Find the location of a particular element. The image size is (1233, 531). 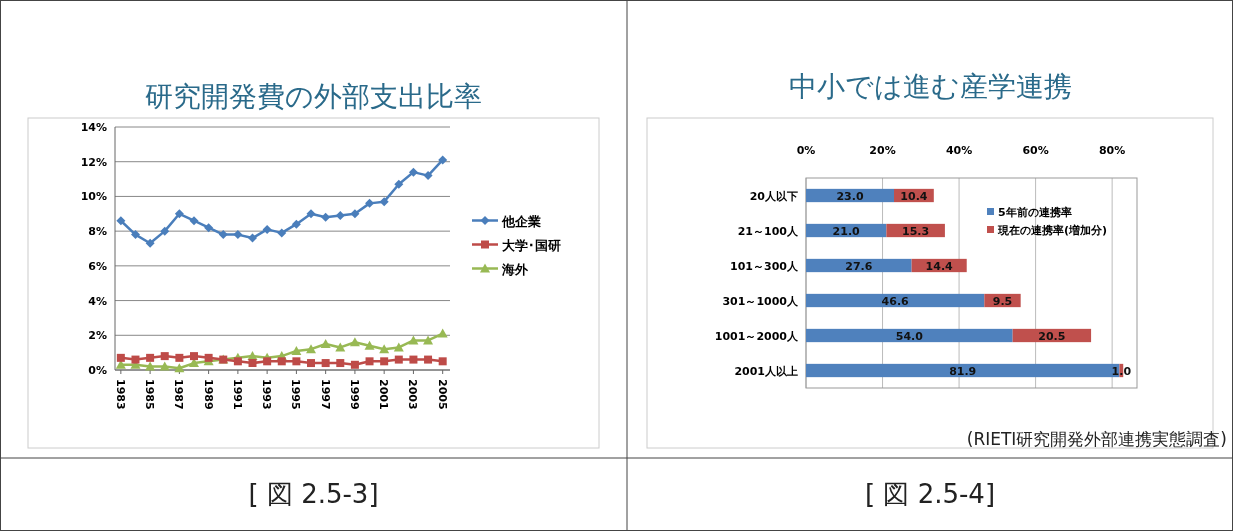

data-label: 14.4 is located at coordinates (939, 266).